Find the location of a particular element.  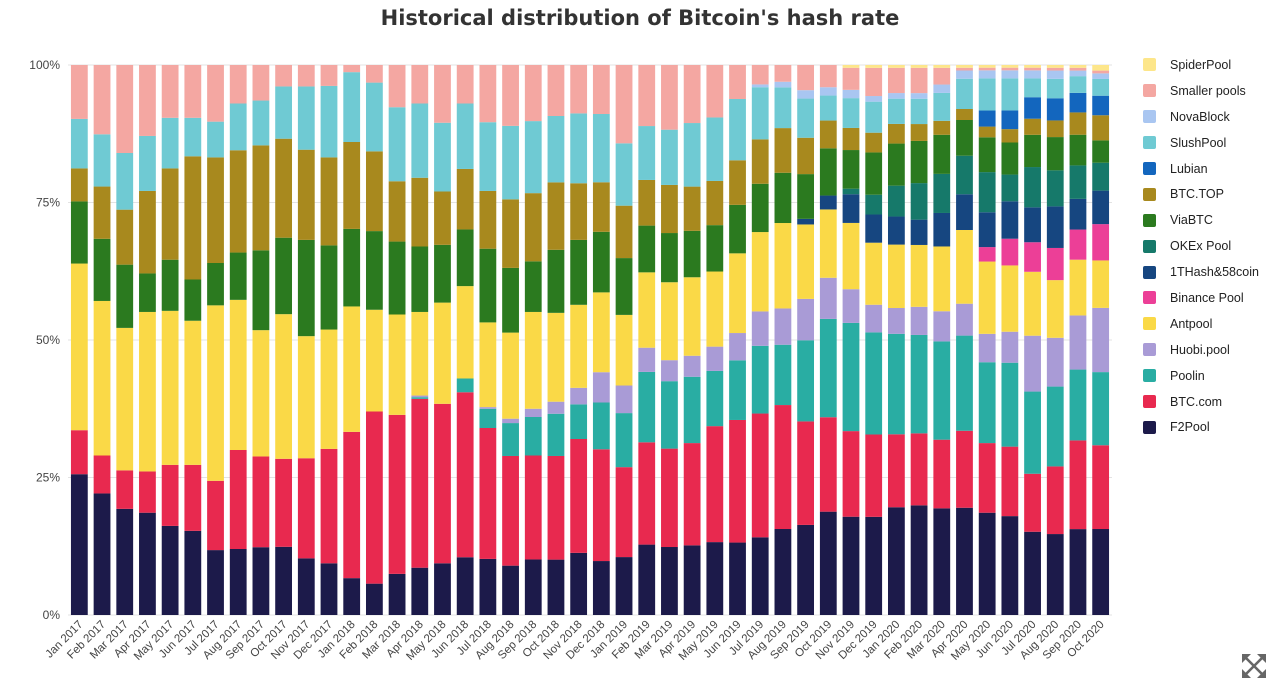

legend-item: Huobi.pool is located at coordinates (1208, 350).